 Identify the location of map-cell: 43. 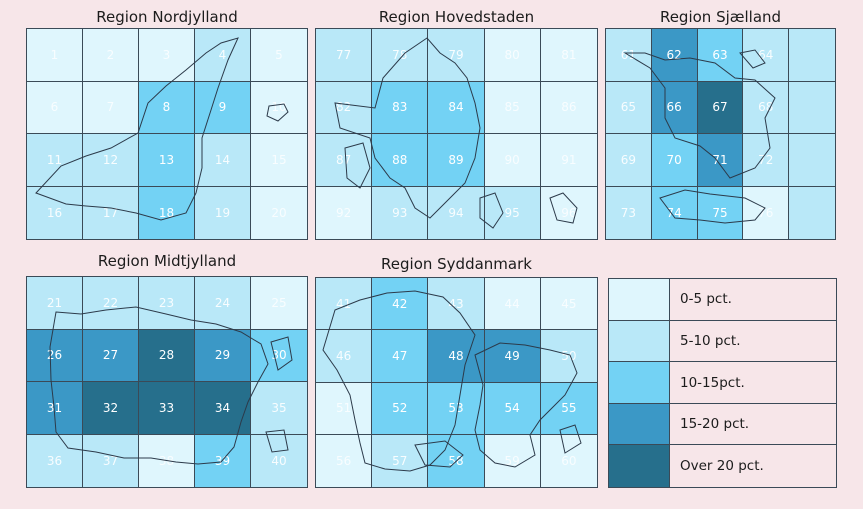
(456, 304).